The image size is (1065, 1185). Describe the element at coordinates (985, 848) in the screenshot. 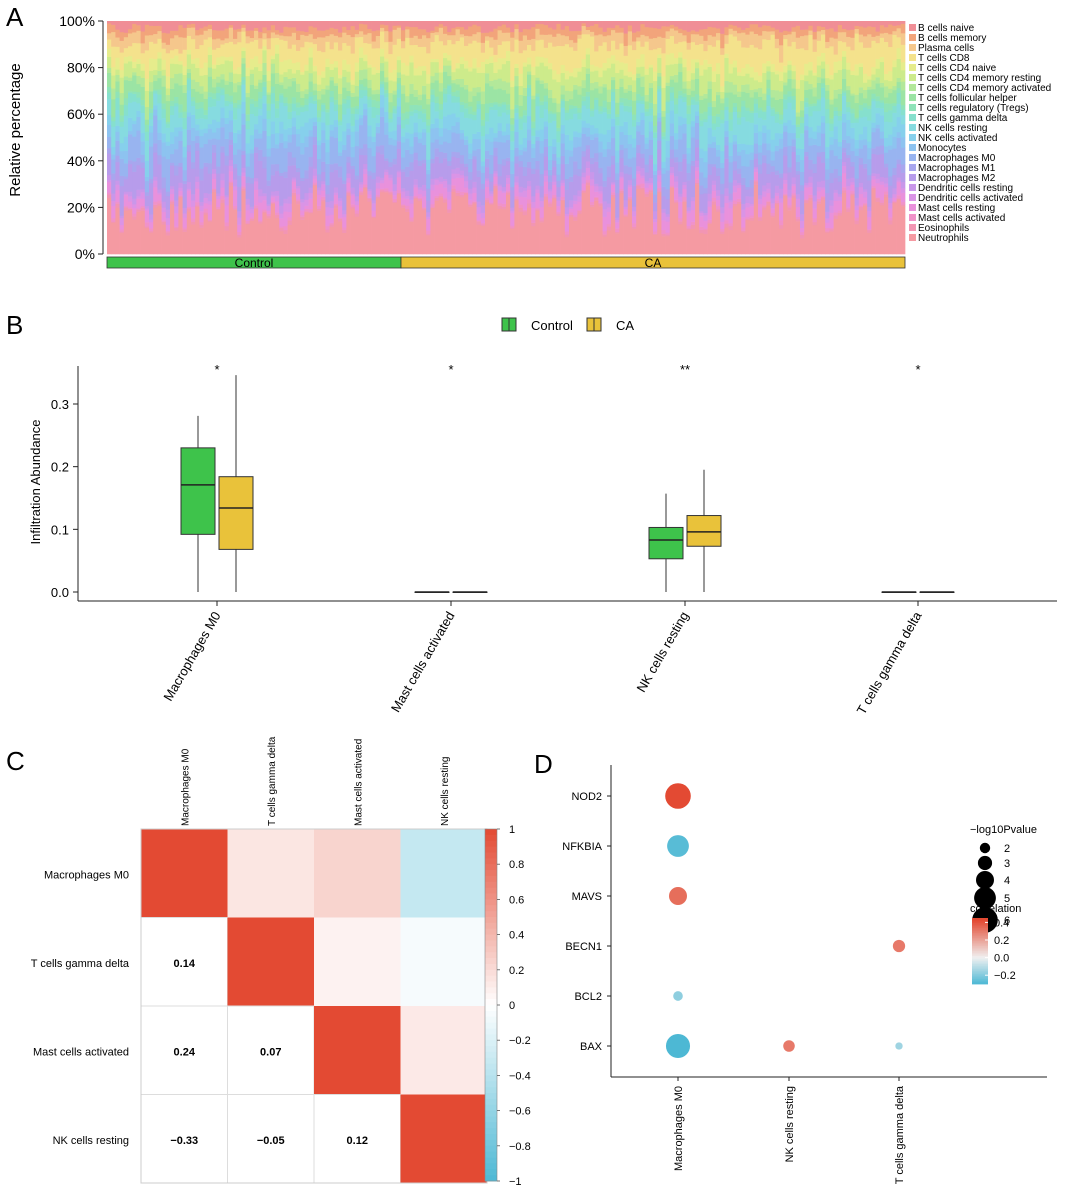

I see `size-legend-dot` at that location.